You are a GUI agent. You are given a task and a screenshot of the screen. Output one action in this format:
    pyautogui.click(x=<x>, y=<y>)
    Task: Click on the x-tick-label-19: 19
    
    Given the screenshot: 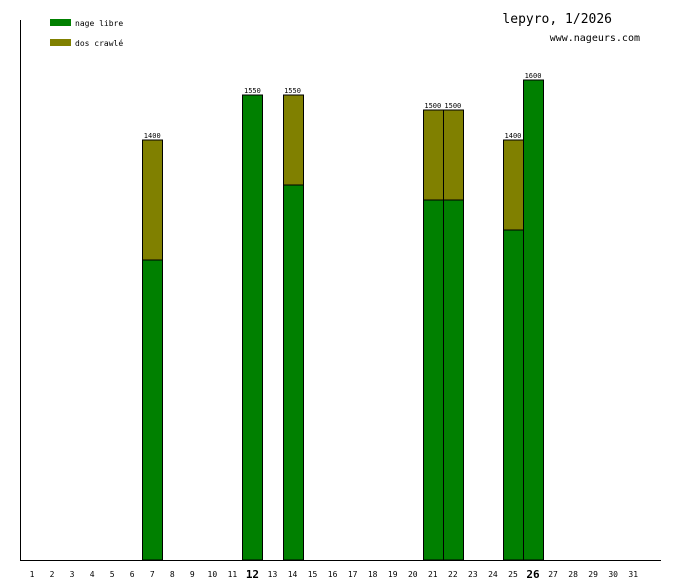 What is the action you would take?
    pyautogui.click(x=393, y=574)
    